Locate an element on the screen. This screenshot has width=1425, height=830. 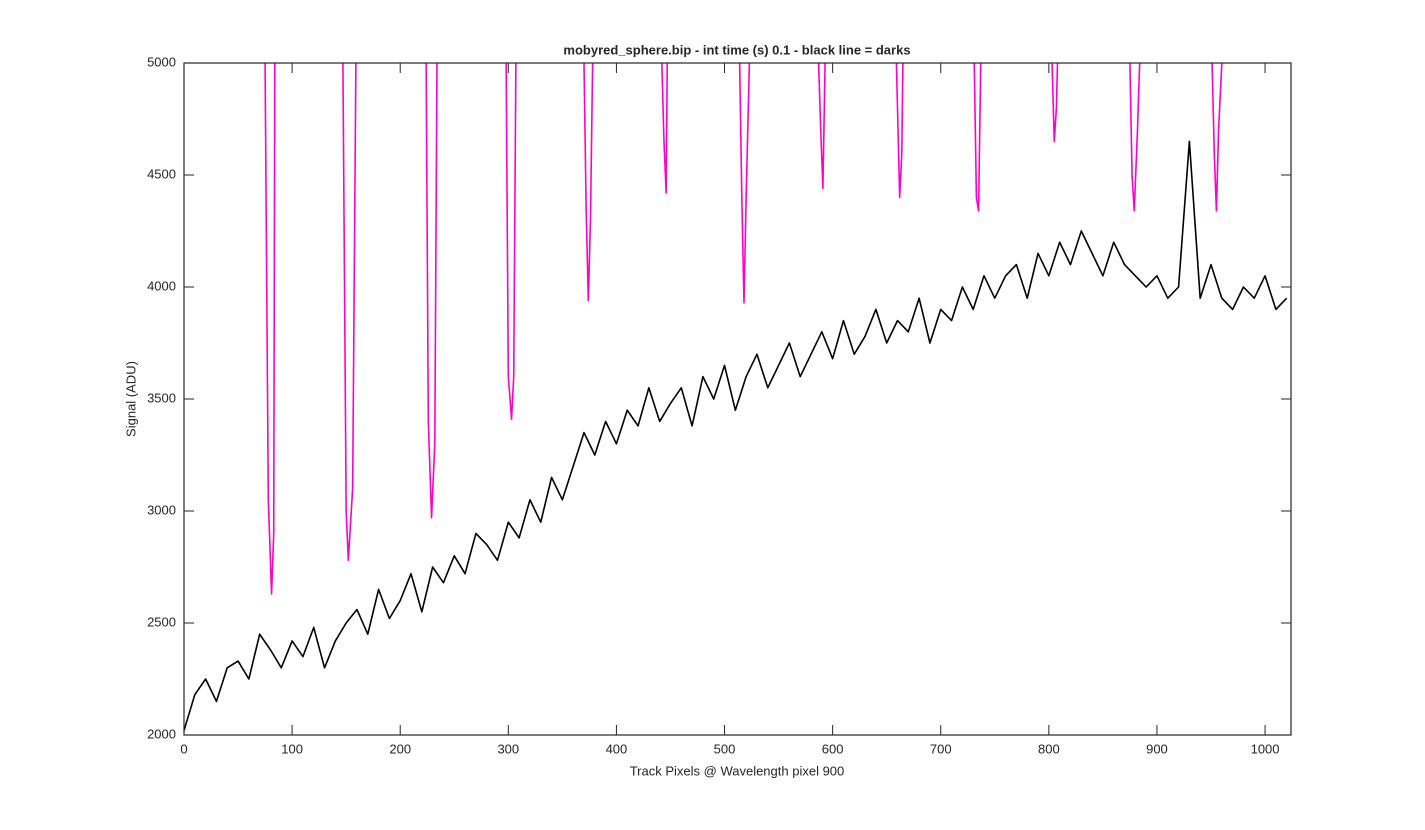
y-tick-label: 5000 is located at coordinates (161, 61).